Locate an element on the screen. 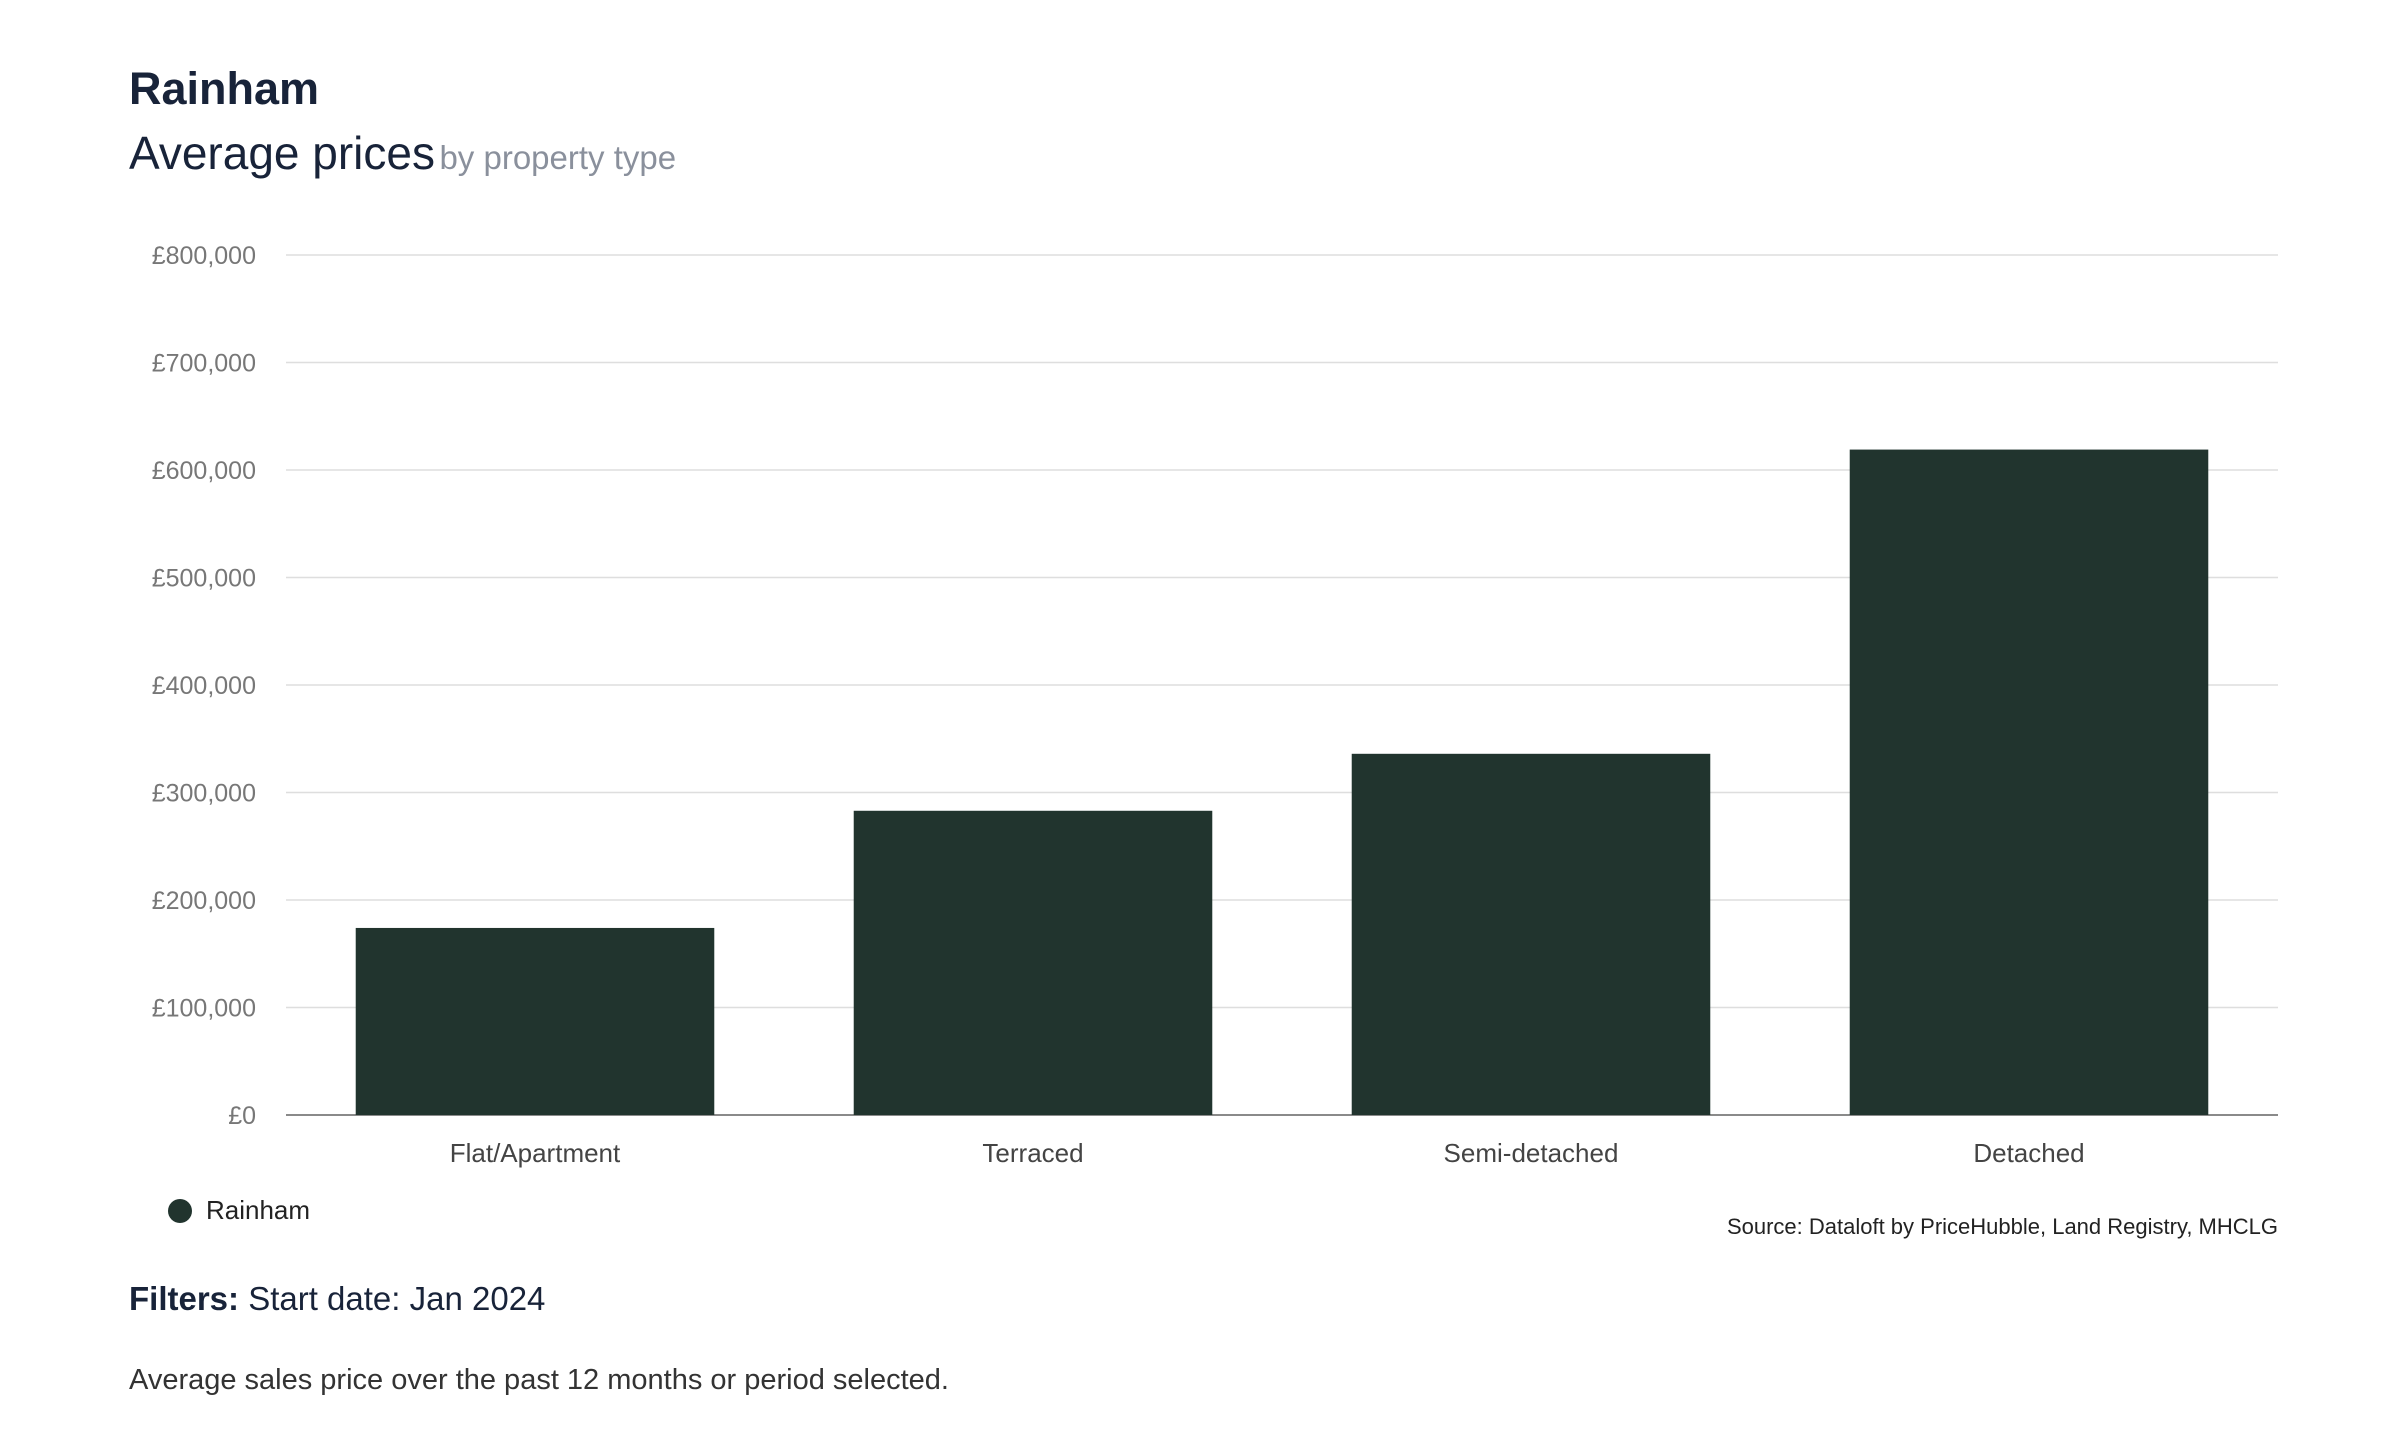 The height and width of the screenshot is (1456, 2400). page-title: Rainham is located at coordinates (224, 88).